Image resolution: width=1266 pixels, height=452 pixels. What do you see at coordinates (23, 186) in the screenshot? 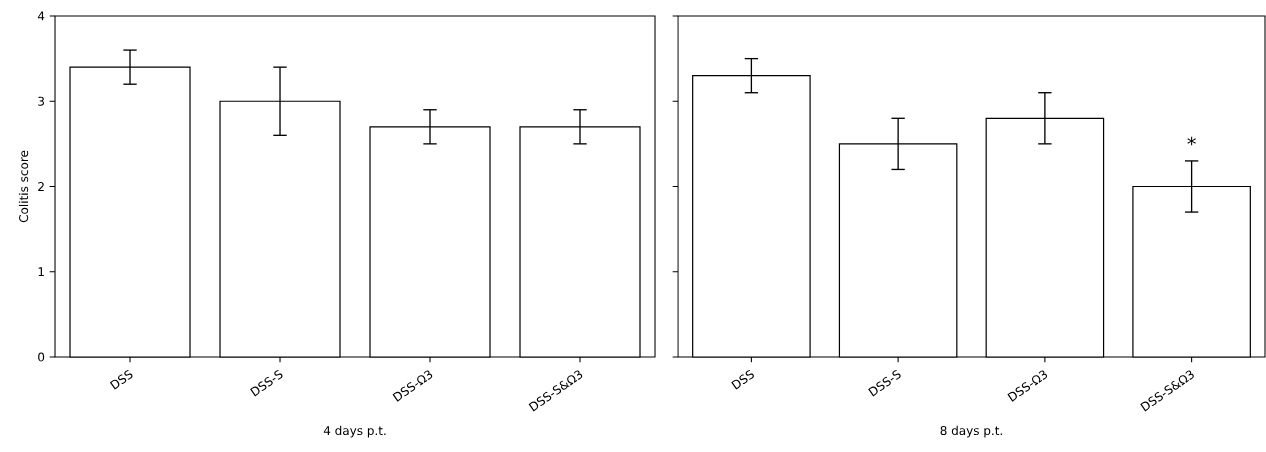
I see `y-axis-title: Colitis score` at bounding box center [23, 186].